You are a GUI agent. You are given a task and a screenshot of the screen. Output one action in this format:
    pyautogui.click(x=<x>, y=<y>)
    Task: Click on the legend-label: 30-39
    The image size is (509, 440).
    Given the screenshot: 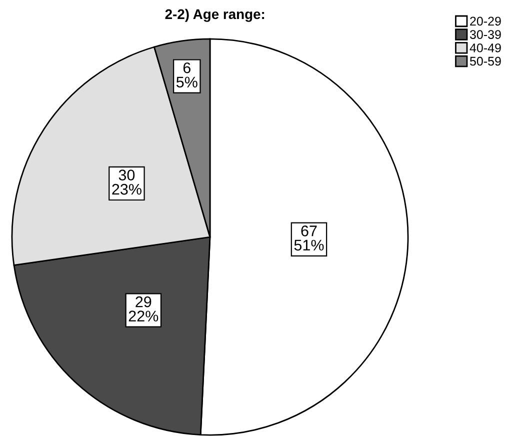 What is the action you would take?
    pyautogui.click(x=485, y=34)
    